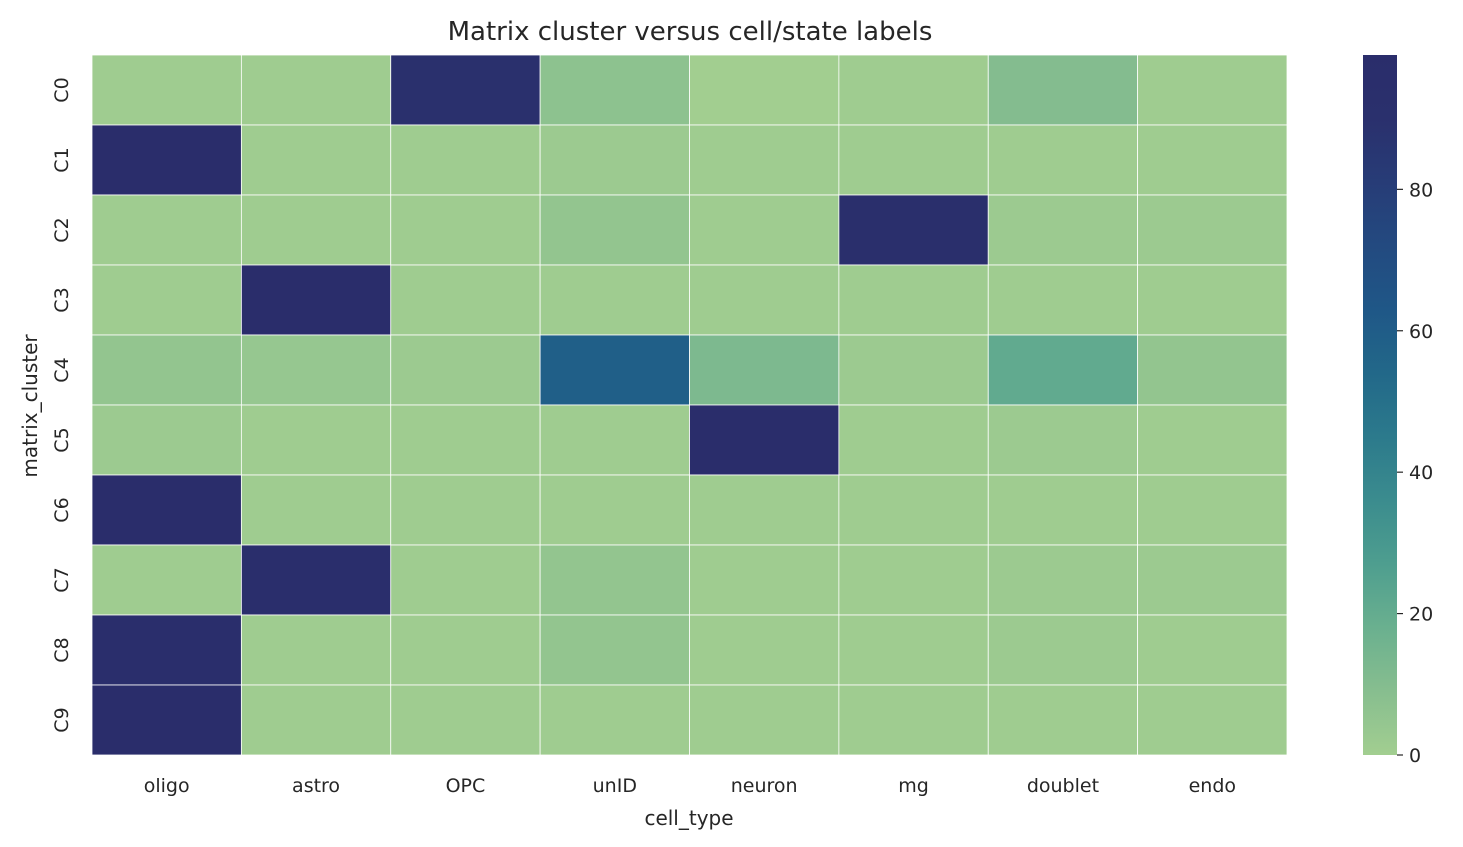 The height and width of the screenshot is (847, 1463). I want to click on heatmap-cell-C0-neuron, so click(764, 90).